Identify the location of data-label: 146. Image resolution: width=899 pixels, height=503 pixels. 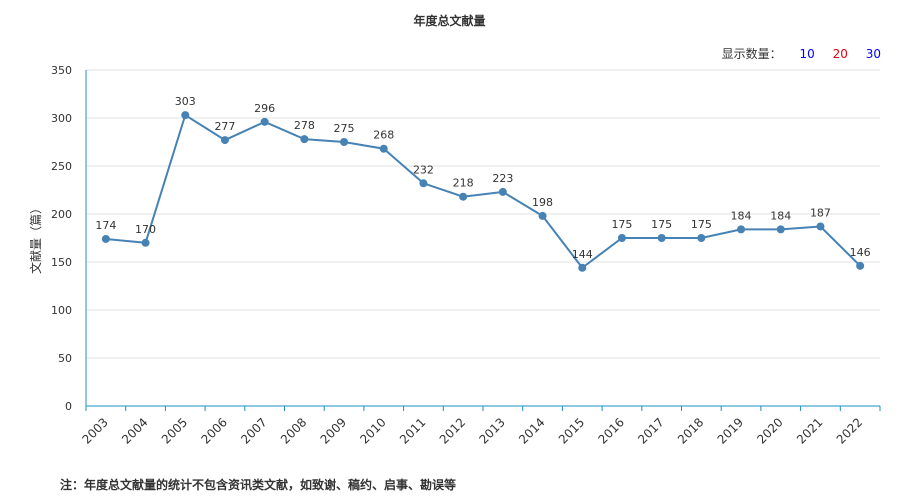
(860, 252).